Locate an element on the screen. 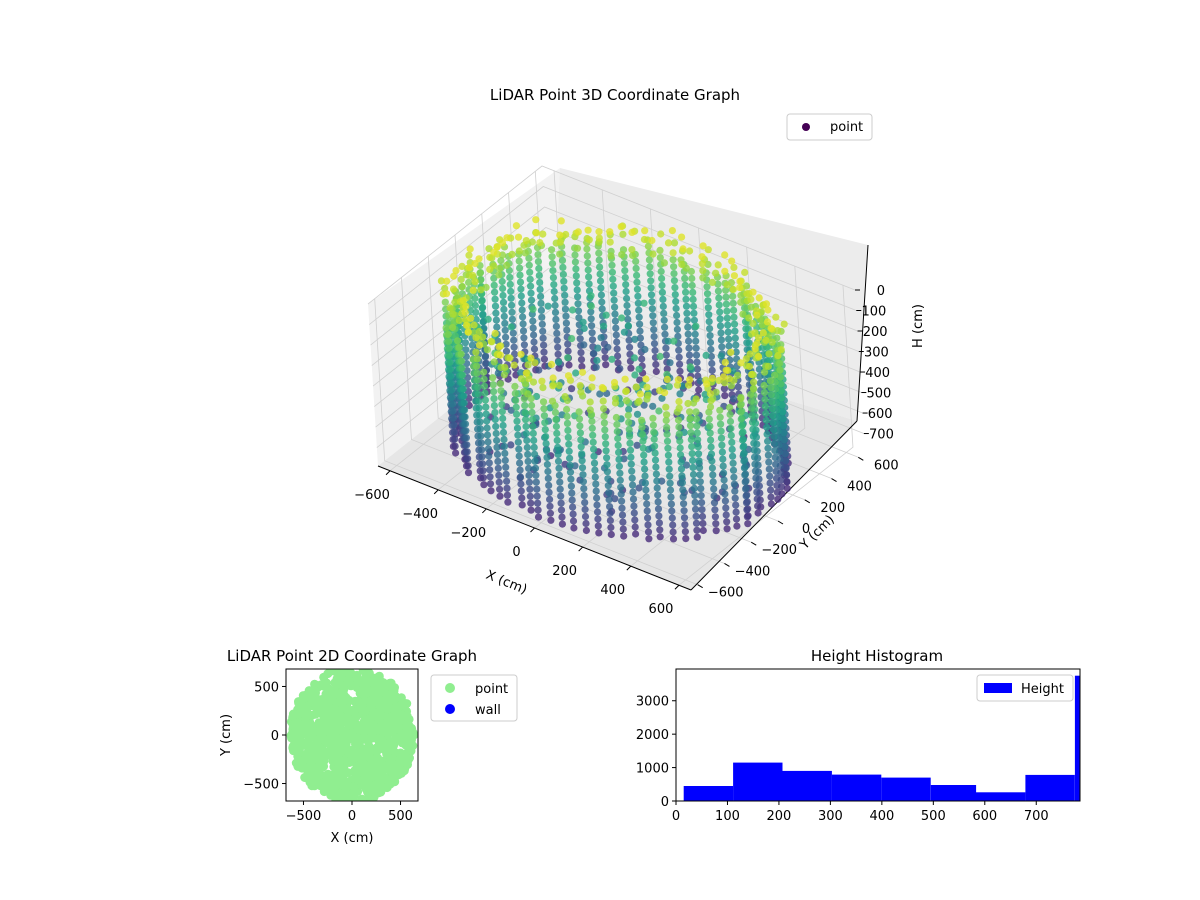 This screenshot has height=900, width=1200. grid-line-x is located at coordinates (477, 321).